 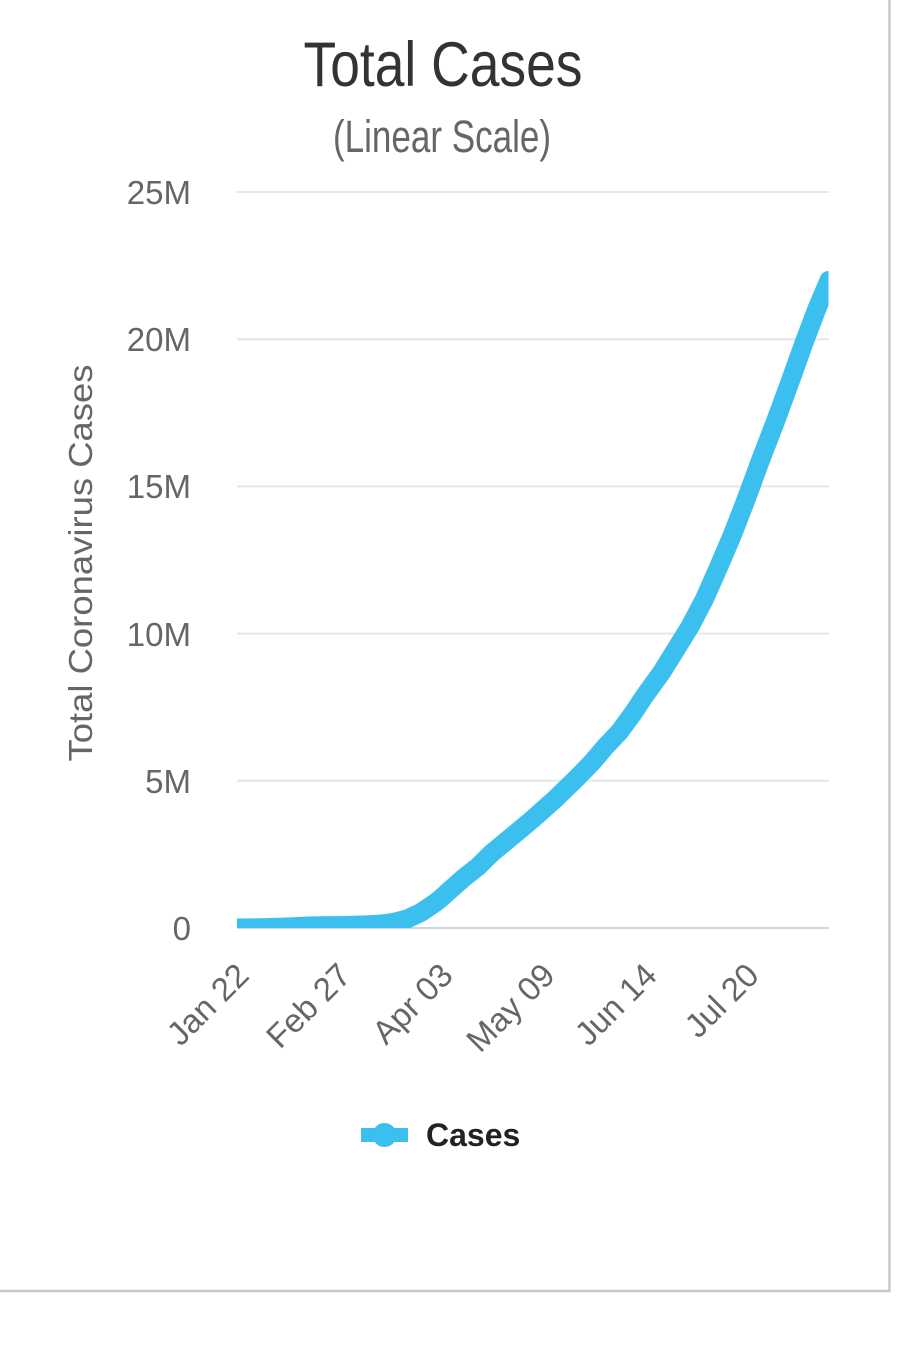 What do you see at coordinates (207, 1004) in the screenshot?
I see `svg-text: Jan 22` at bounding box center [207, 1004].